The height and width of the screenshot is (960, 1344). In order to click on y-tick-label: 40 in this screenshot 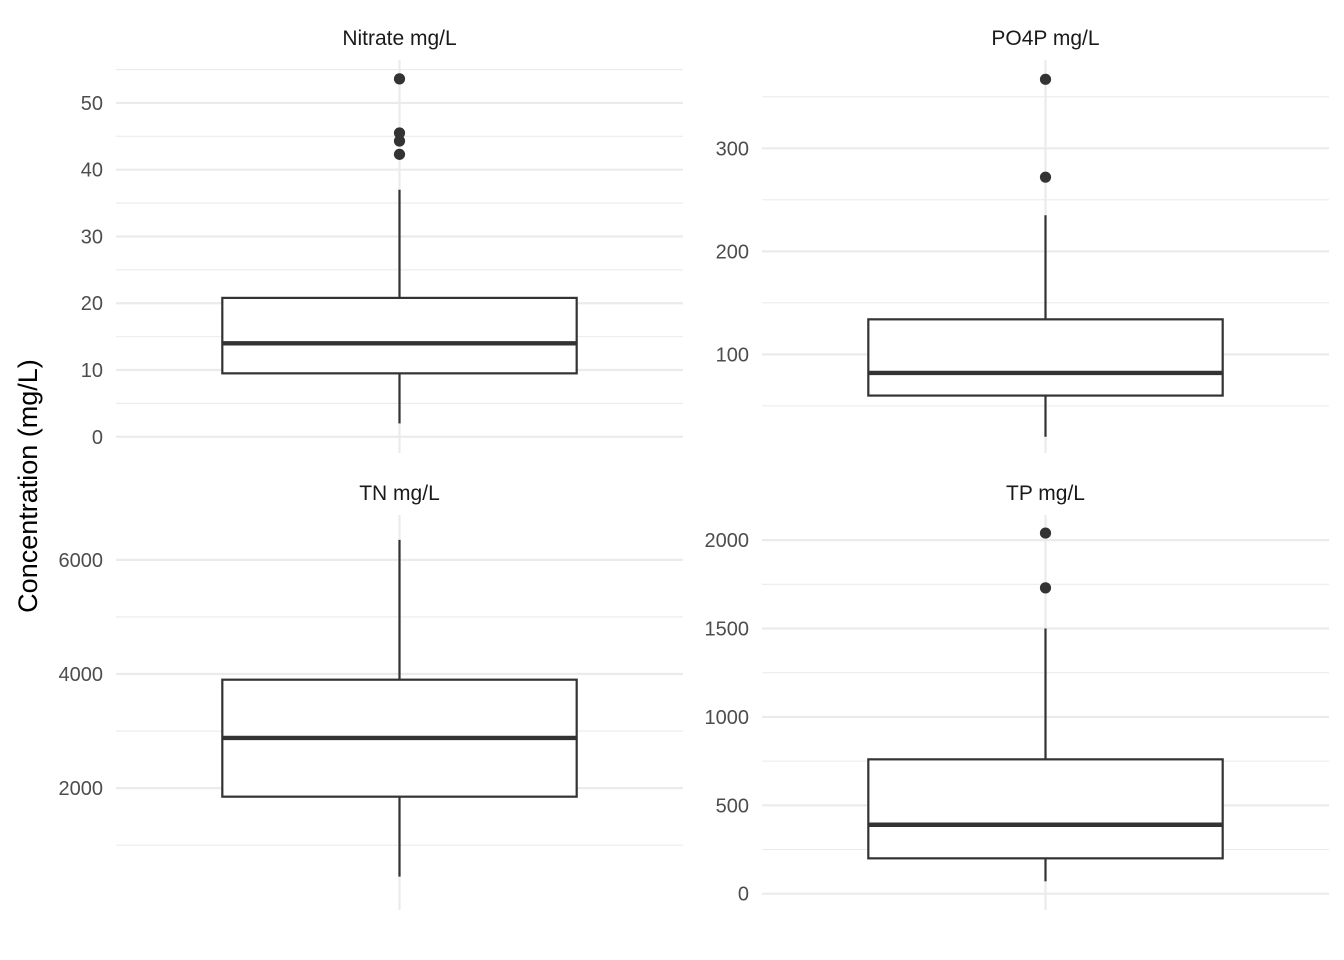, I will do `click(92, 171)`.